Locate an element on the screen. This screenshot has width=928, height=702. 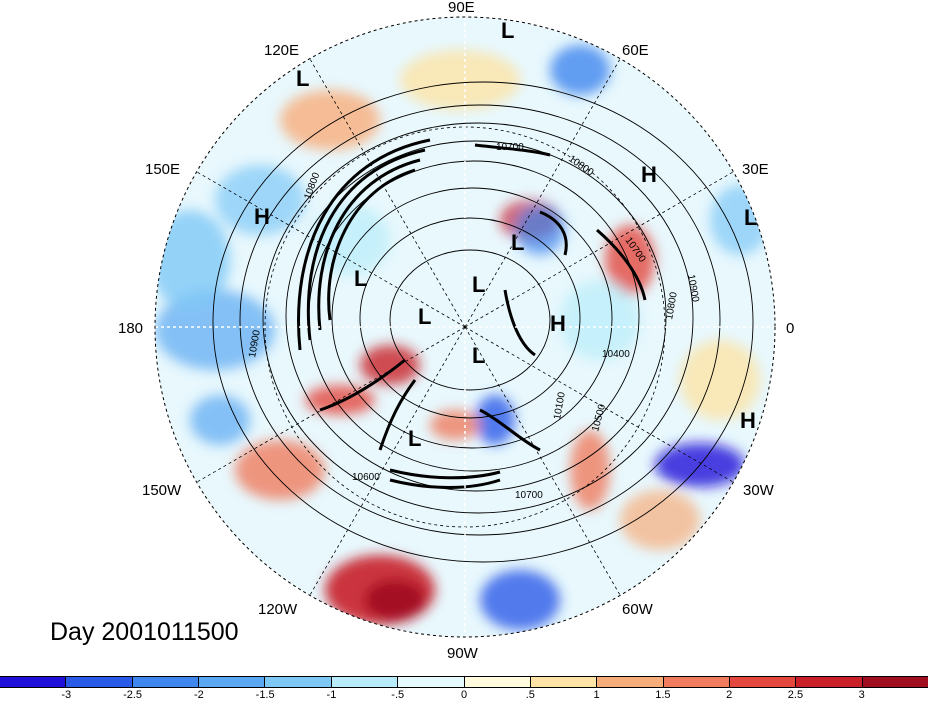
lon-label-120e: 120E is located at coordinates (281, 50).